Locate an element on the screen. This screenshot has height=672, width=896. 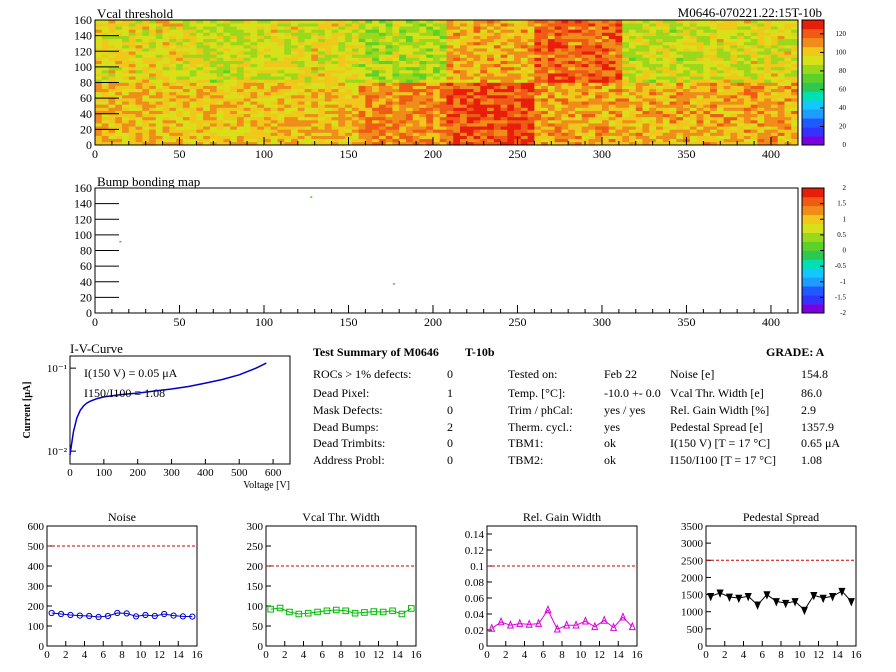
defect-value: 0 is located at coordinates (450, 460).